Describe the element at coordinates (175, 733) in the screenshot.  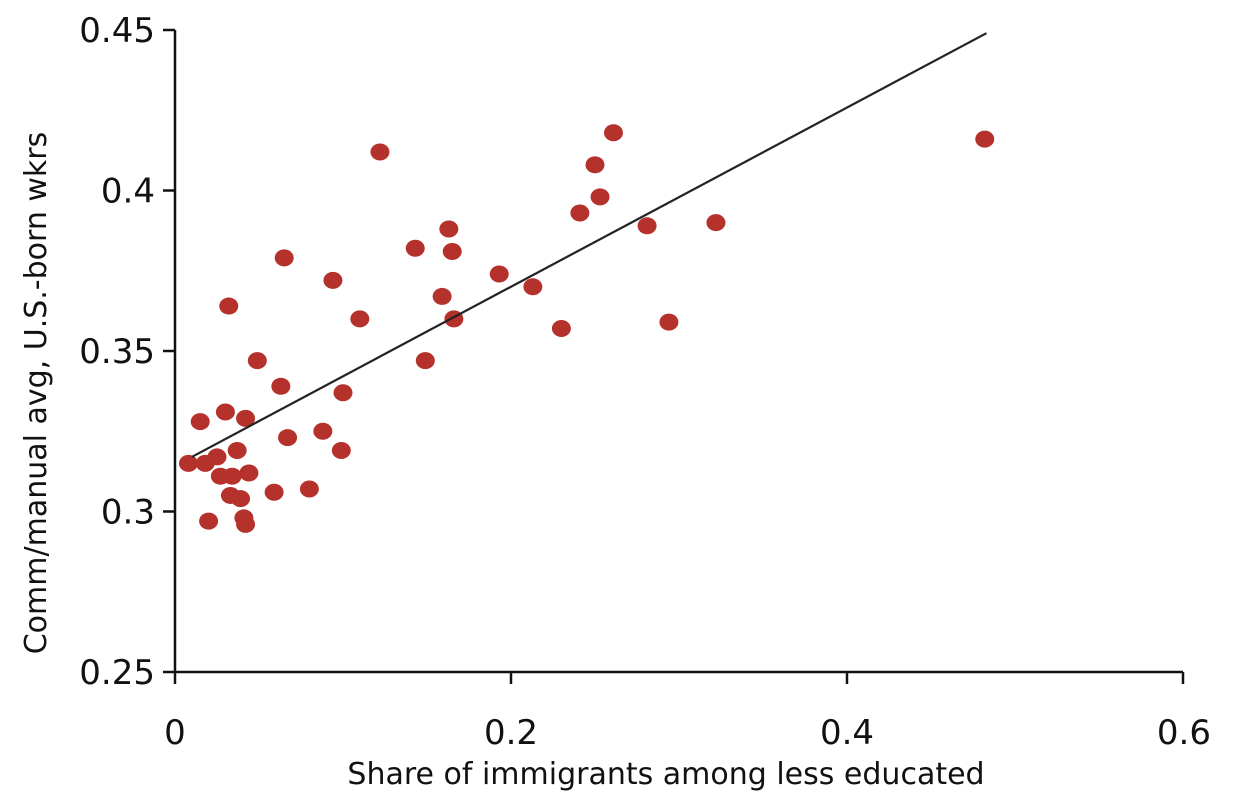
I see `x-tick-label: 0` at that location.